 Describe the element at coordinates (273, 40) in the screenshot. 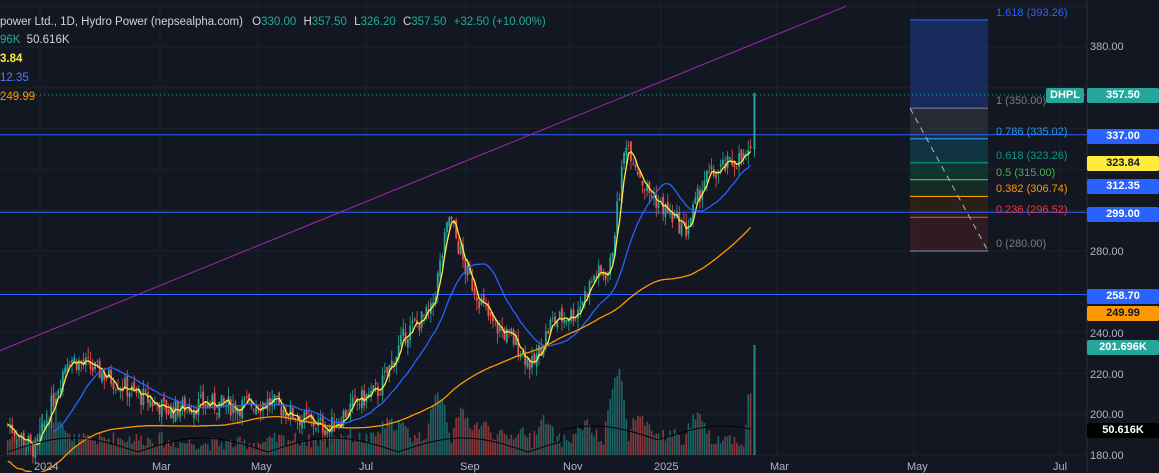

I see `legend-volume-row: 96K 50.616K` at that location.